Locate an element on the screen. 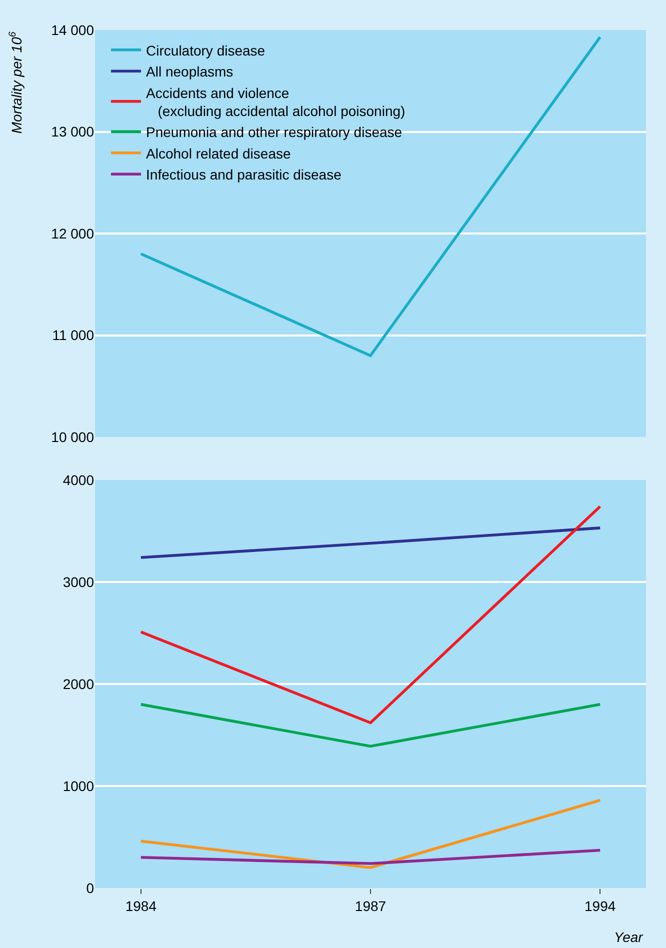 Image resolution: width=666 pixels, height=948 pixels. legend-label: Infectious and parasitic disease is located at coordinates (244, 174).